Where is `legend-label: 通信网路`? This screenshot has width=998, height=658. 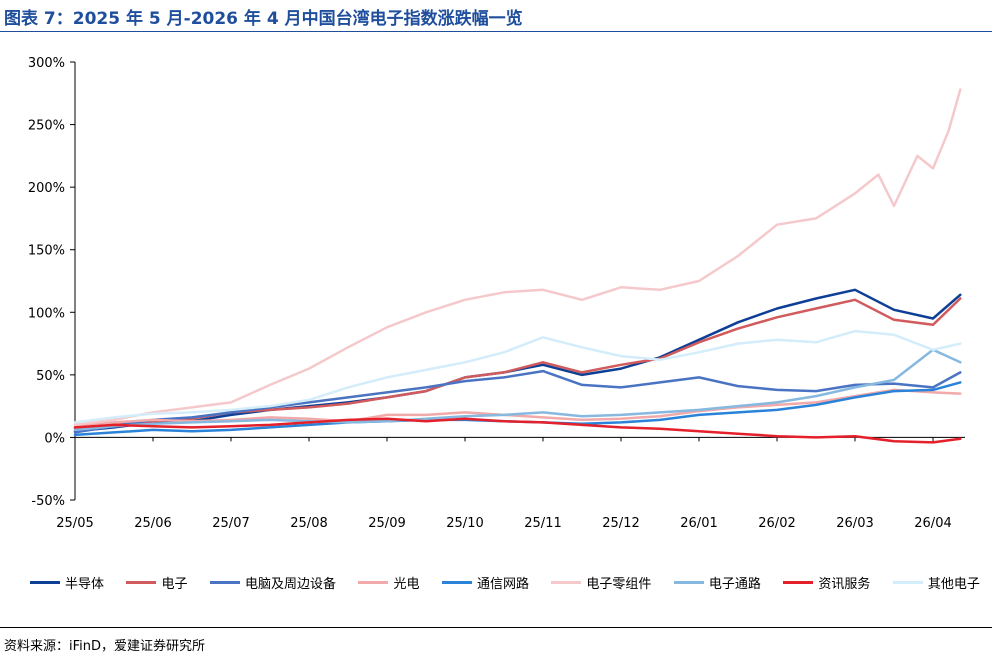
legend-label: 通信网路 is located at coordinates (502, 584).